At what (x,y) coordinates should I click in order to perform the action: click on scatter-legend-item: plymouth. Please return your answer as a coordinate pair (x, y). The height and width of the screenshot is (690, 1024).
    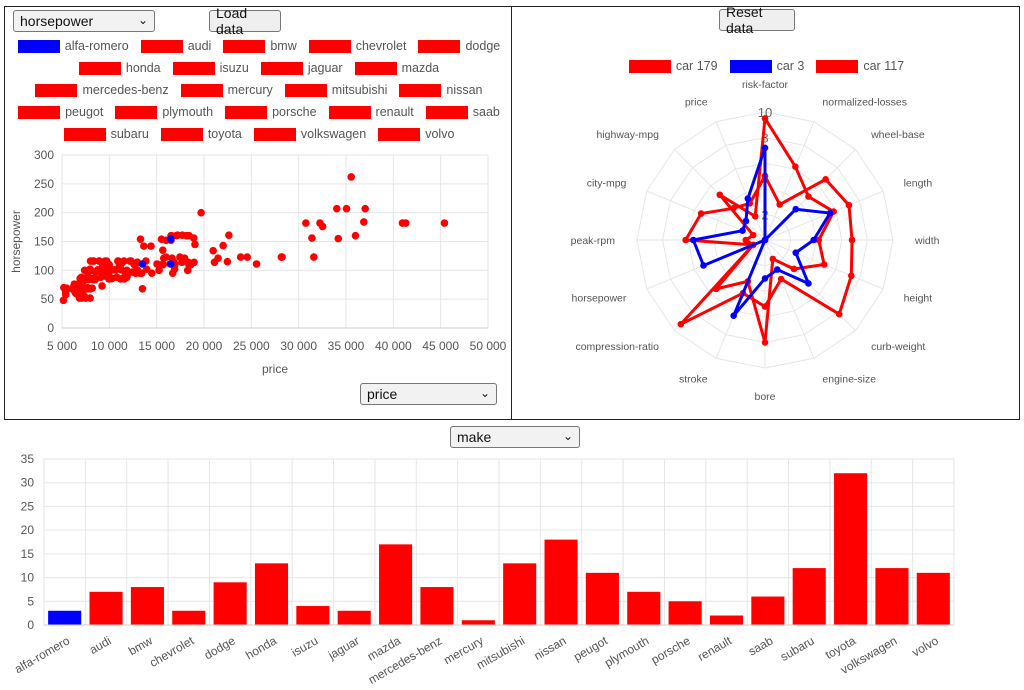
    Looking at the image, I should click on (164, 112).